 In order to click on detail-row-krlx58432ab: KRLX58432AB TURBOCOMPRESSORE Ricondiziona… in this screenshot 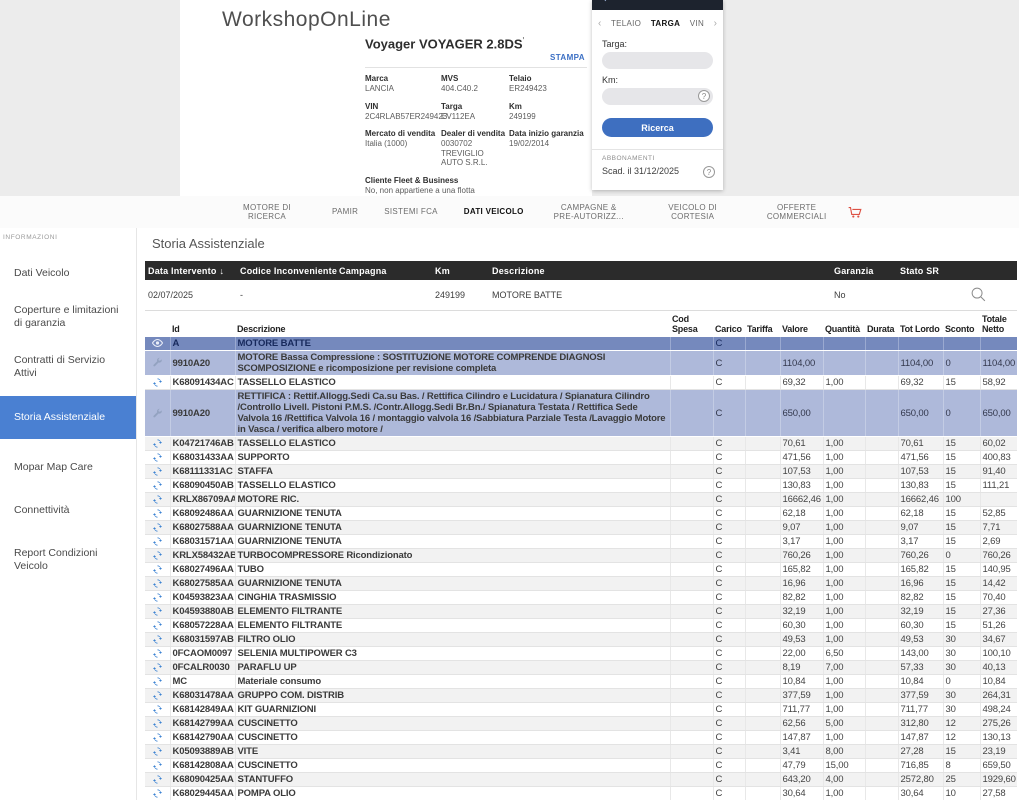, I will do `click(581, 556)`.